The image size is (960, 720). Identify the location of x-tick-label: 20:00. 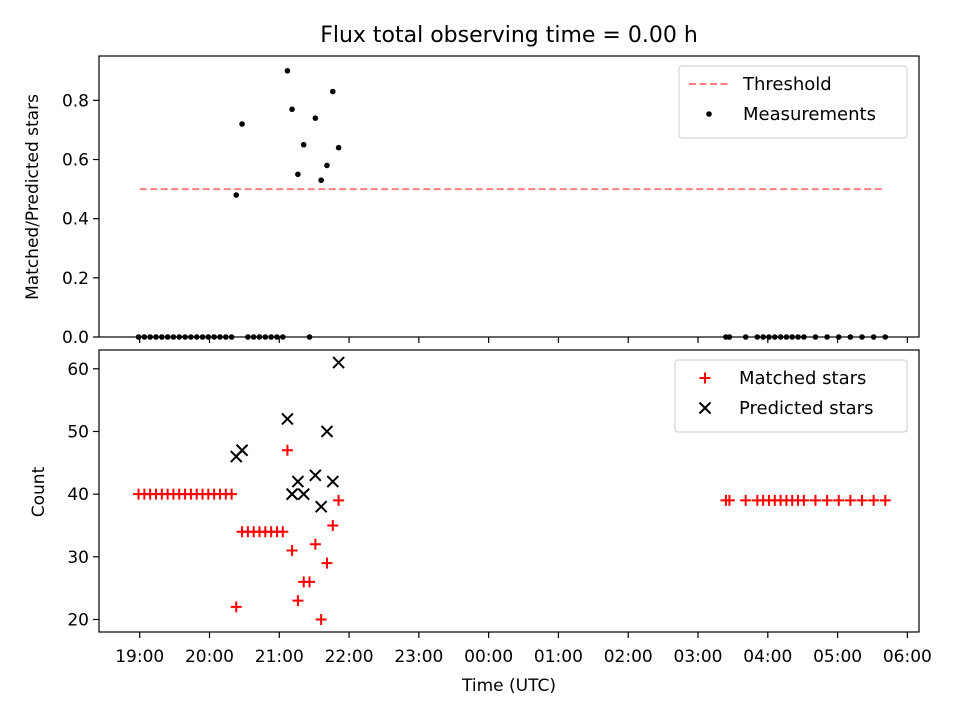
(209, 657).